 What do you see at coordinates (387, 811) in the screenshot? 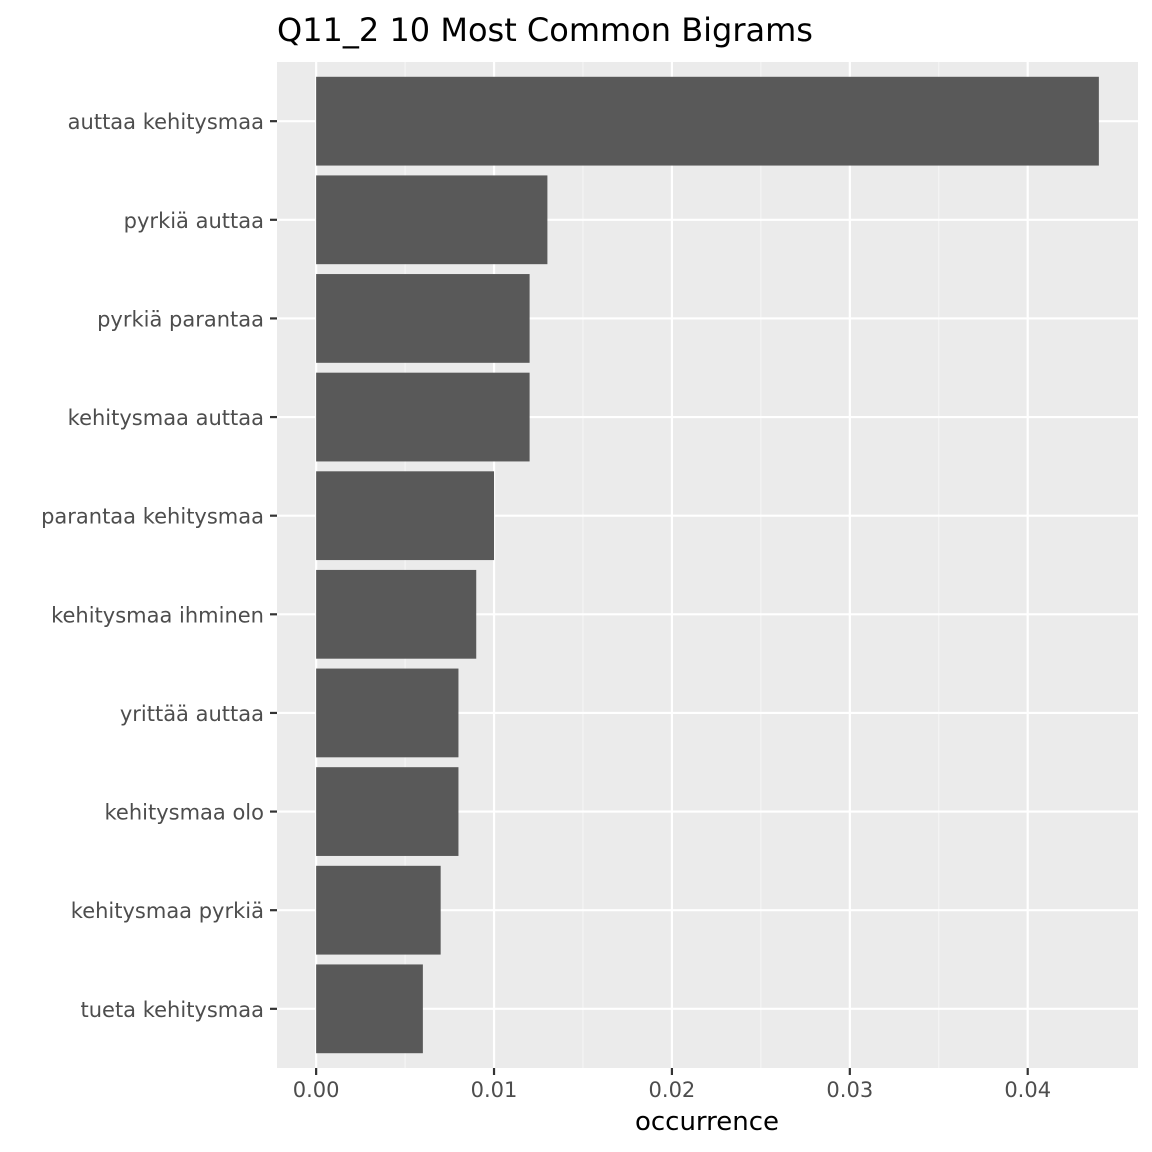
I see `bar-kehitysmaa-olo` at bounding box center [387, 811].